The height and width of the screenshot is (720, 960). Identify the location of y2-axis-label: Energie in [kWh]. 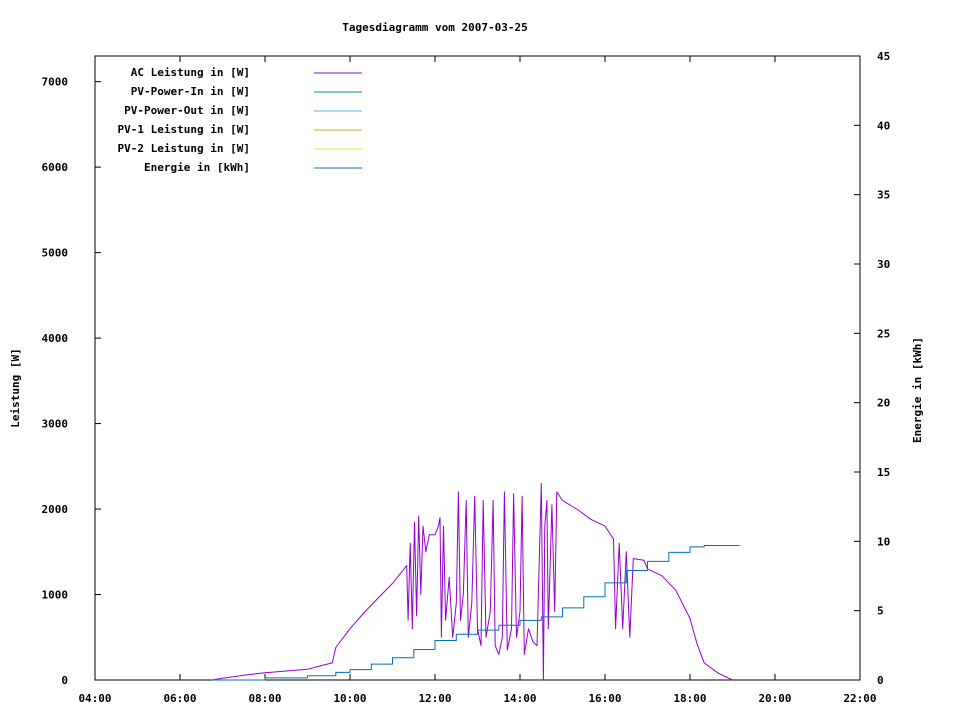
(917, 390).